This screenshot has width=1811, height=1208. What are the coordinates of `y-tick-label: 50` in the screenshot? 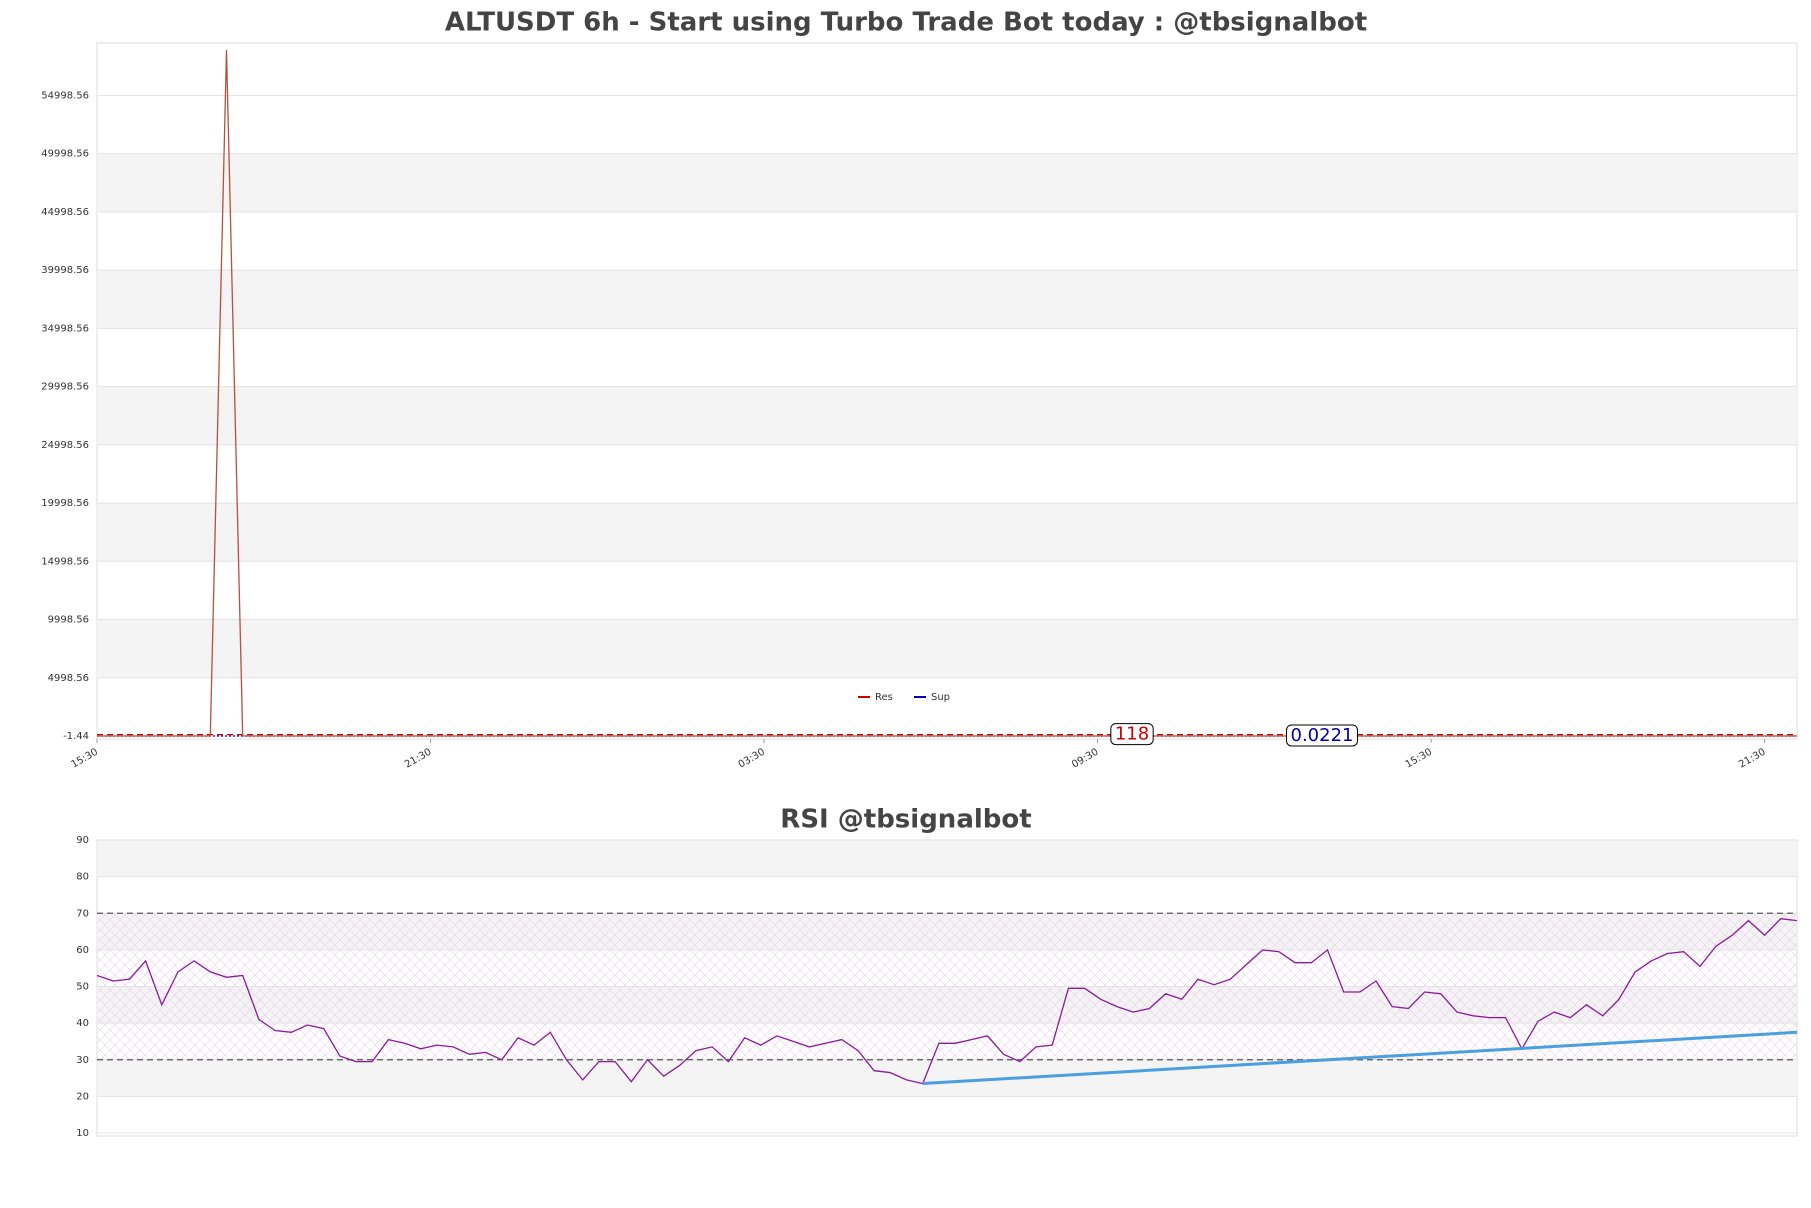 It's located at (82, 987).